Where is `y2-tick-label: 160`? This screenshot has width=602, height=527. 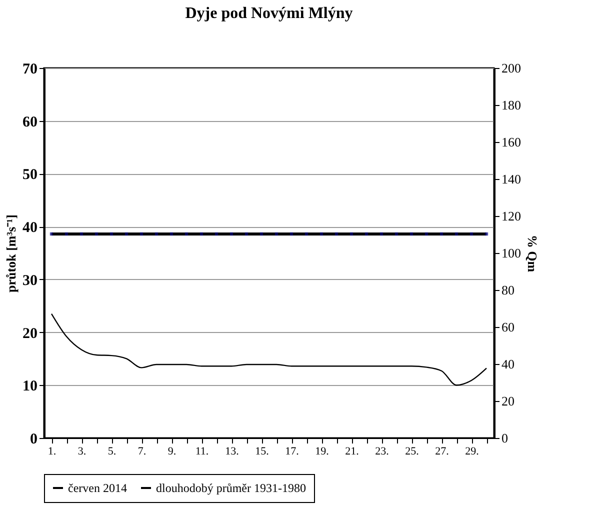
y2-tick-label: 160 is located at coordinates (511, 142).